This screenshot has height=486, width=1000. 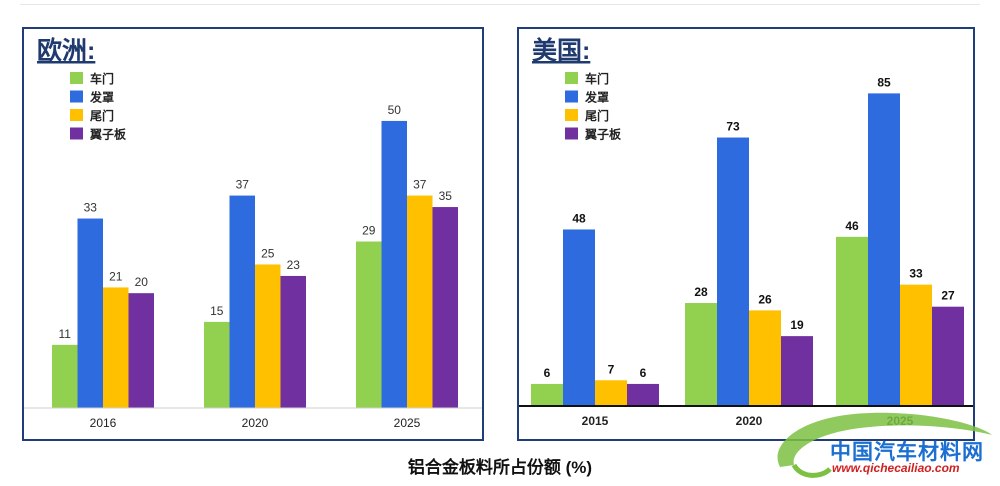 I want to click on eu-data-label-2020-0: 15, so click(x=217, y=311).